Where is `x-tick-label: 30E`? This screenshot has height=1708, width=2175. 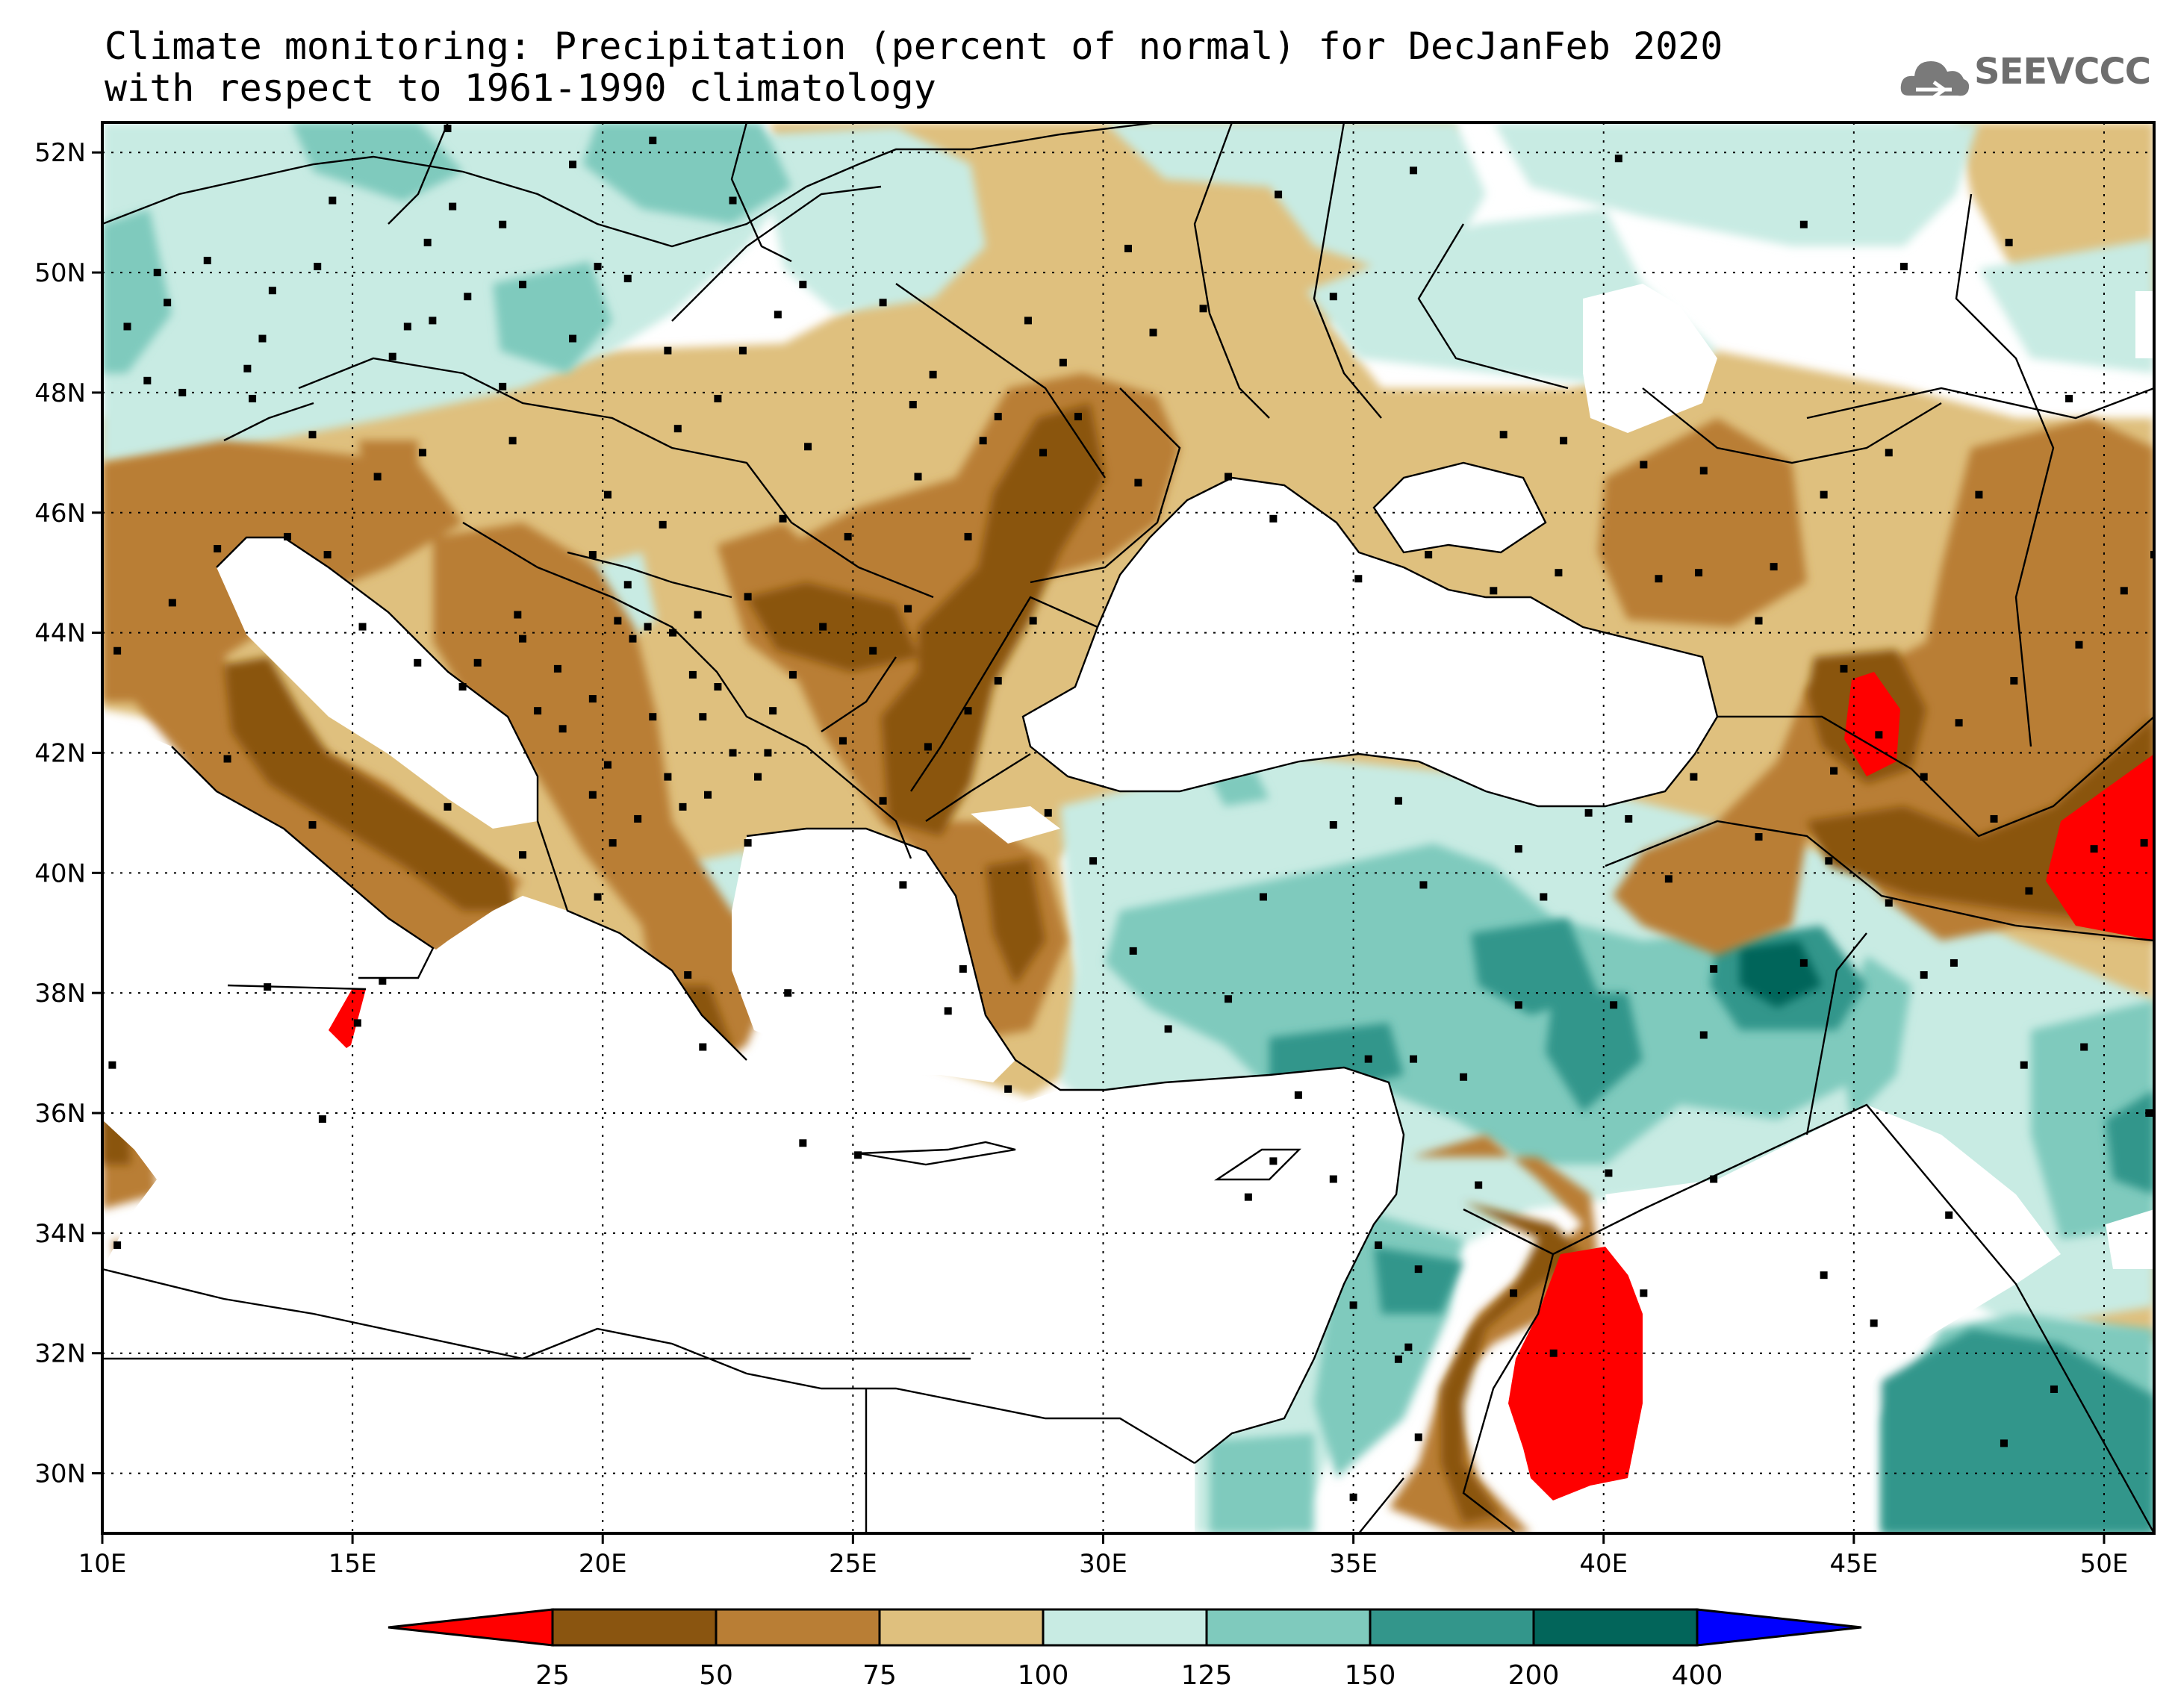
x-tick-label: 30E is located at coordinates (1103, 1564).